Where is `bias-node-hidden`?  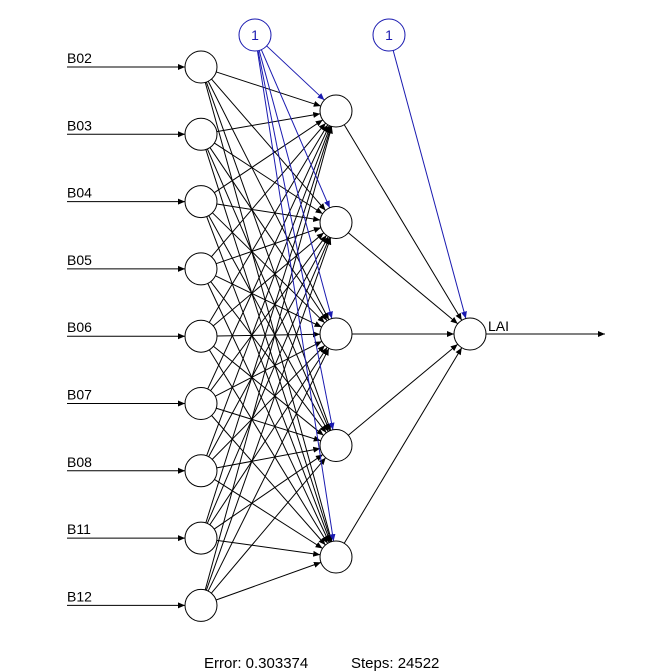 bias-node-hidden is located at coordinates (255, 35).